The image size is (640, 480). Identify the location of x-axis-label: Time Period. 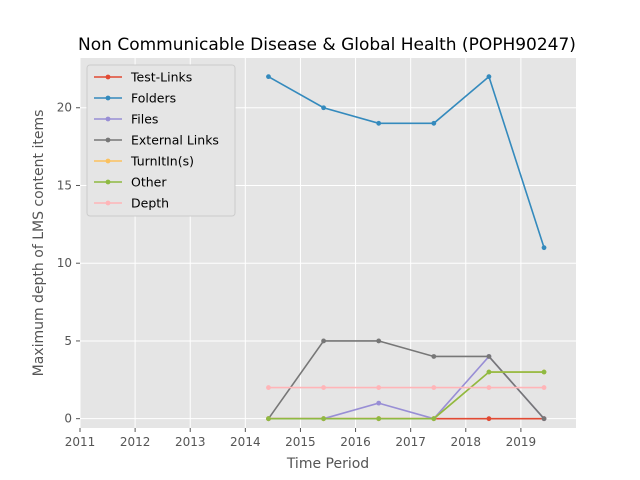
(327, 464).